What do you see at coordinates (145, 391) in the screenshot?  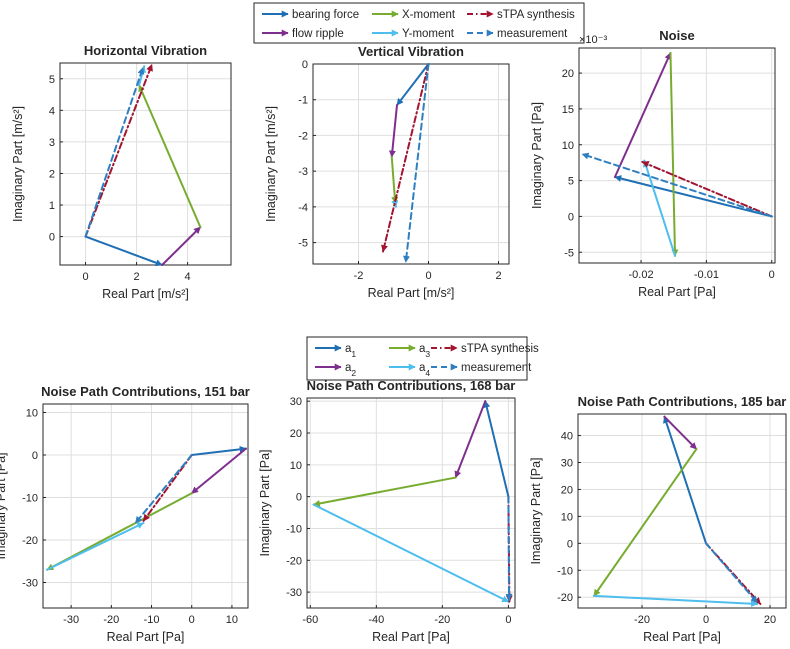 I see `panel-title: Noise Path Contributions, 151 bar` at bounding box center [145, 391].